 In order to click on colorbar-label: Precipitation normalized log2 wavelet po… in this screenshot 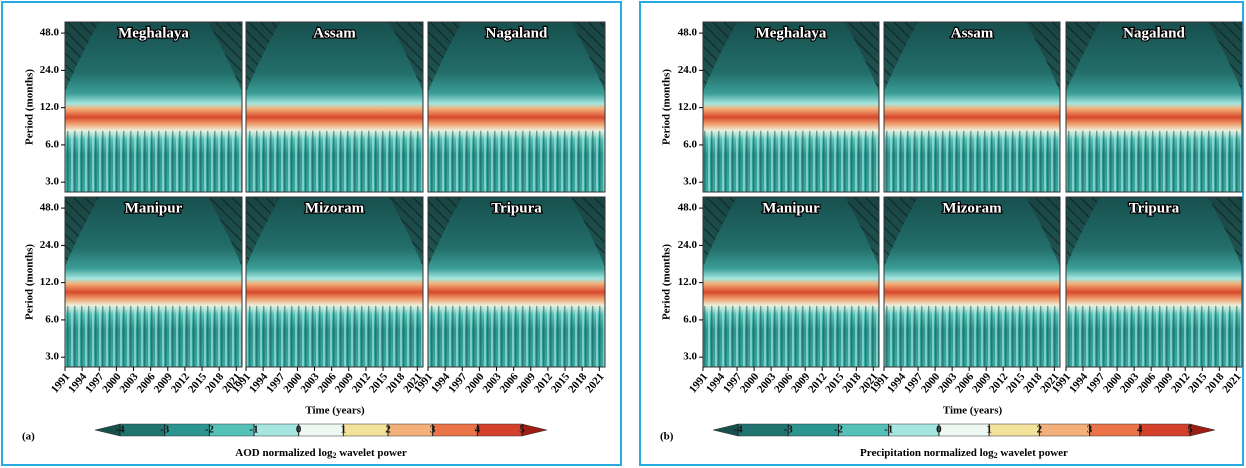, I will do `click(964, 453)`.